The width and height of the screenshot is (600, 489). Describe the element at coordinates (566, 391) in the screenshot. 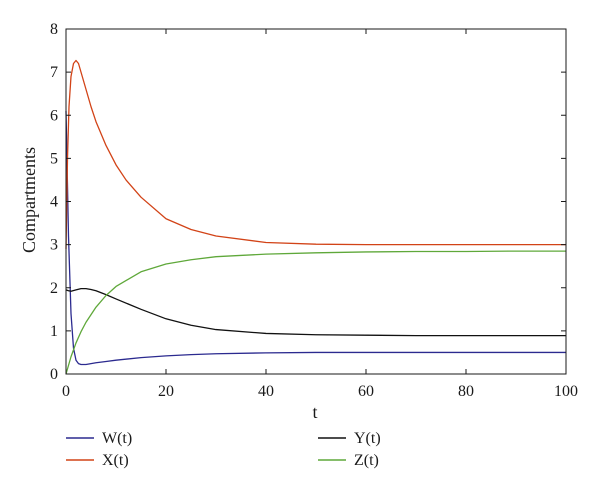

I see `x-tick-label: 100` at that location.